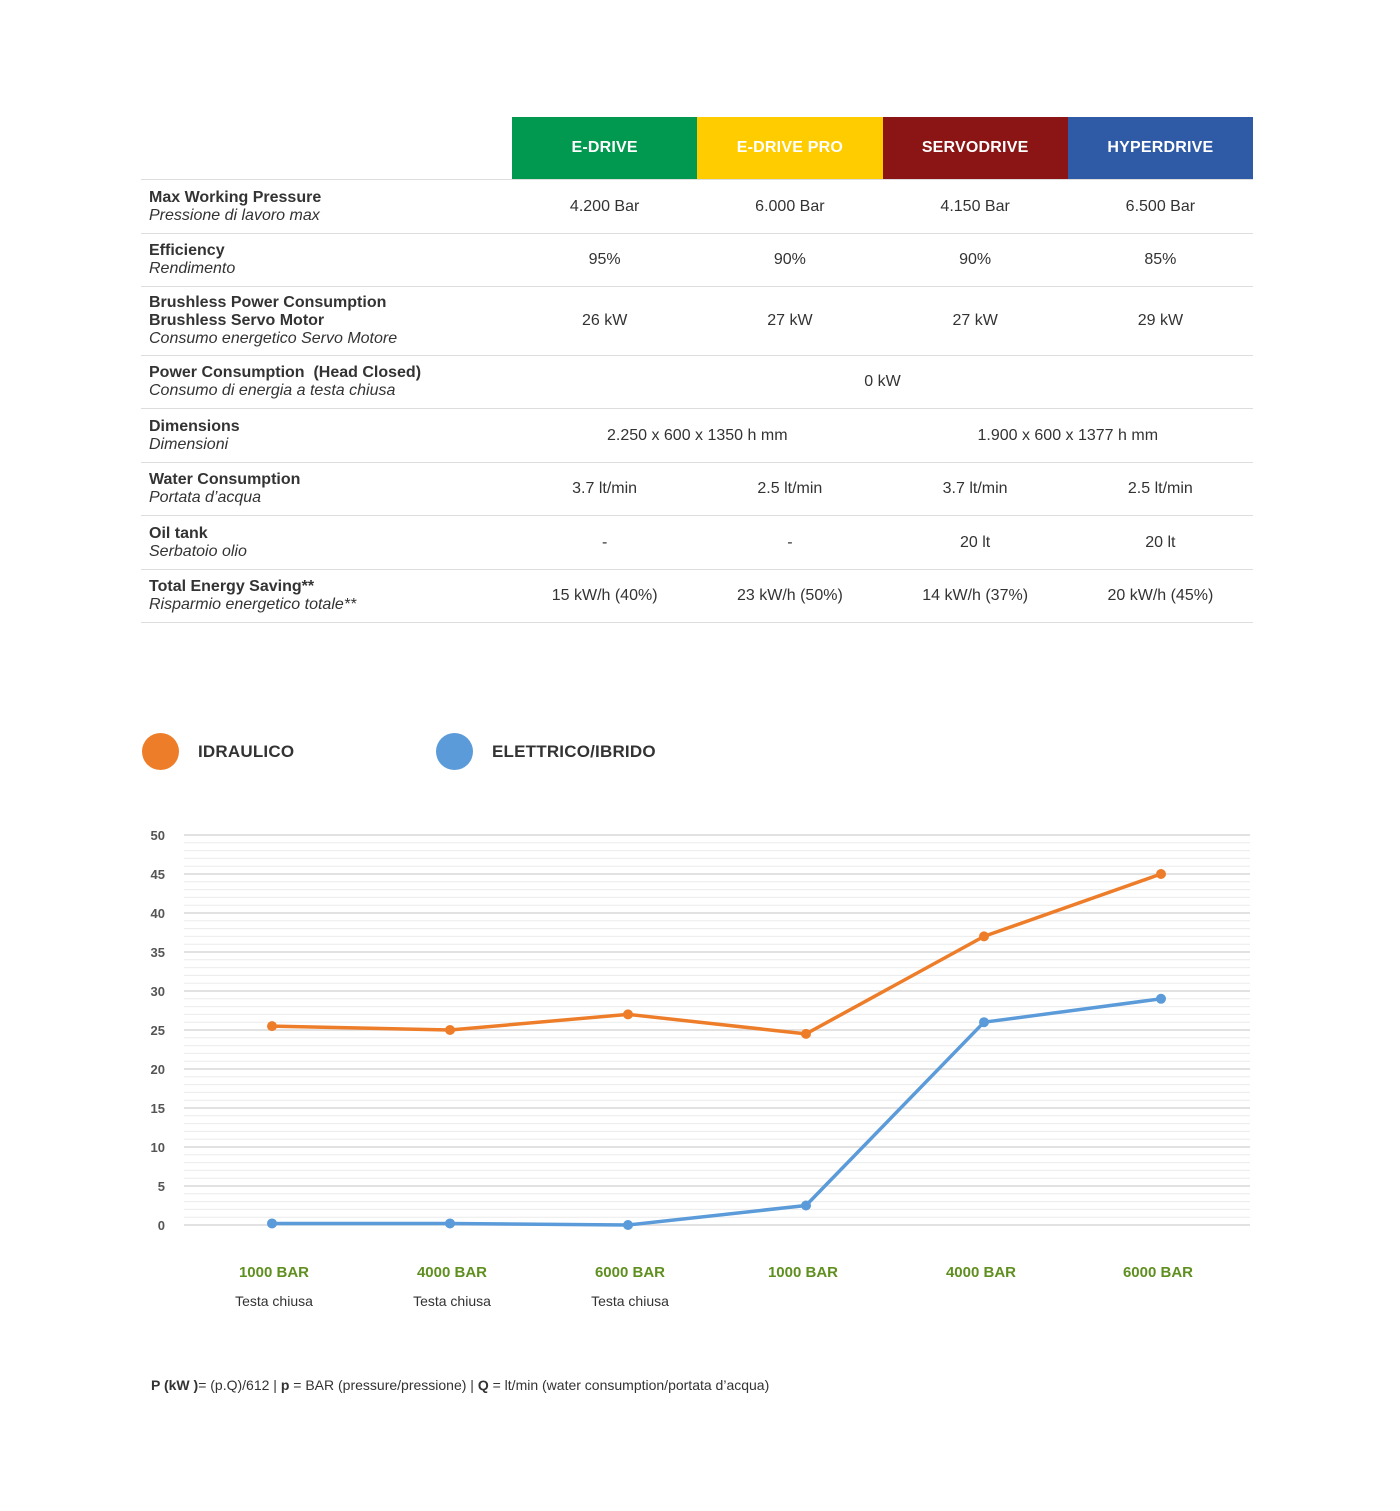 The height and width of the screenshot is (1511, 1400). I want to click on y-tick-label: 0, so click(161, 1225).